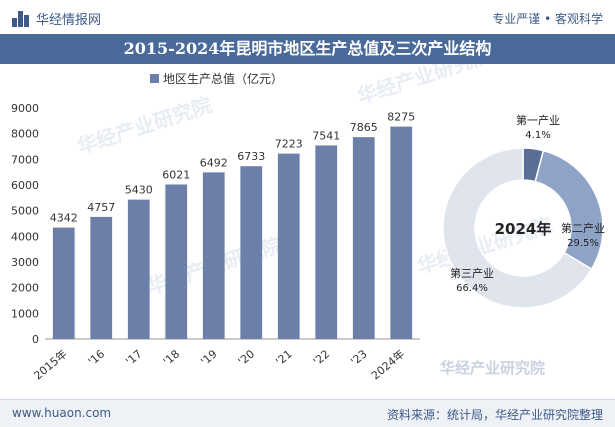 This screenshot has width=615, height=427. Describe the element at coordinates (321, 357) in the screenshot. I see `x-tick-label: '22` at that location.